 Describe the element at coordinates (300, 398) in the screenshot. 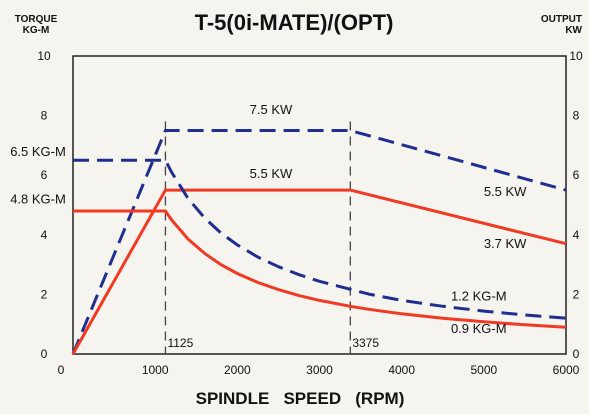

I see `x-axis-title: SPINDLE SPEED (RPM)` at that location.